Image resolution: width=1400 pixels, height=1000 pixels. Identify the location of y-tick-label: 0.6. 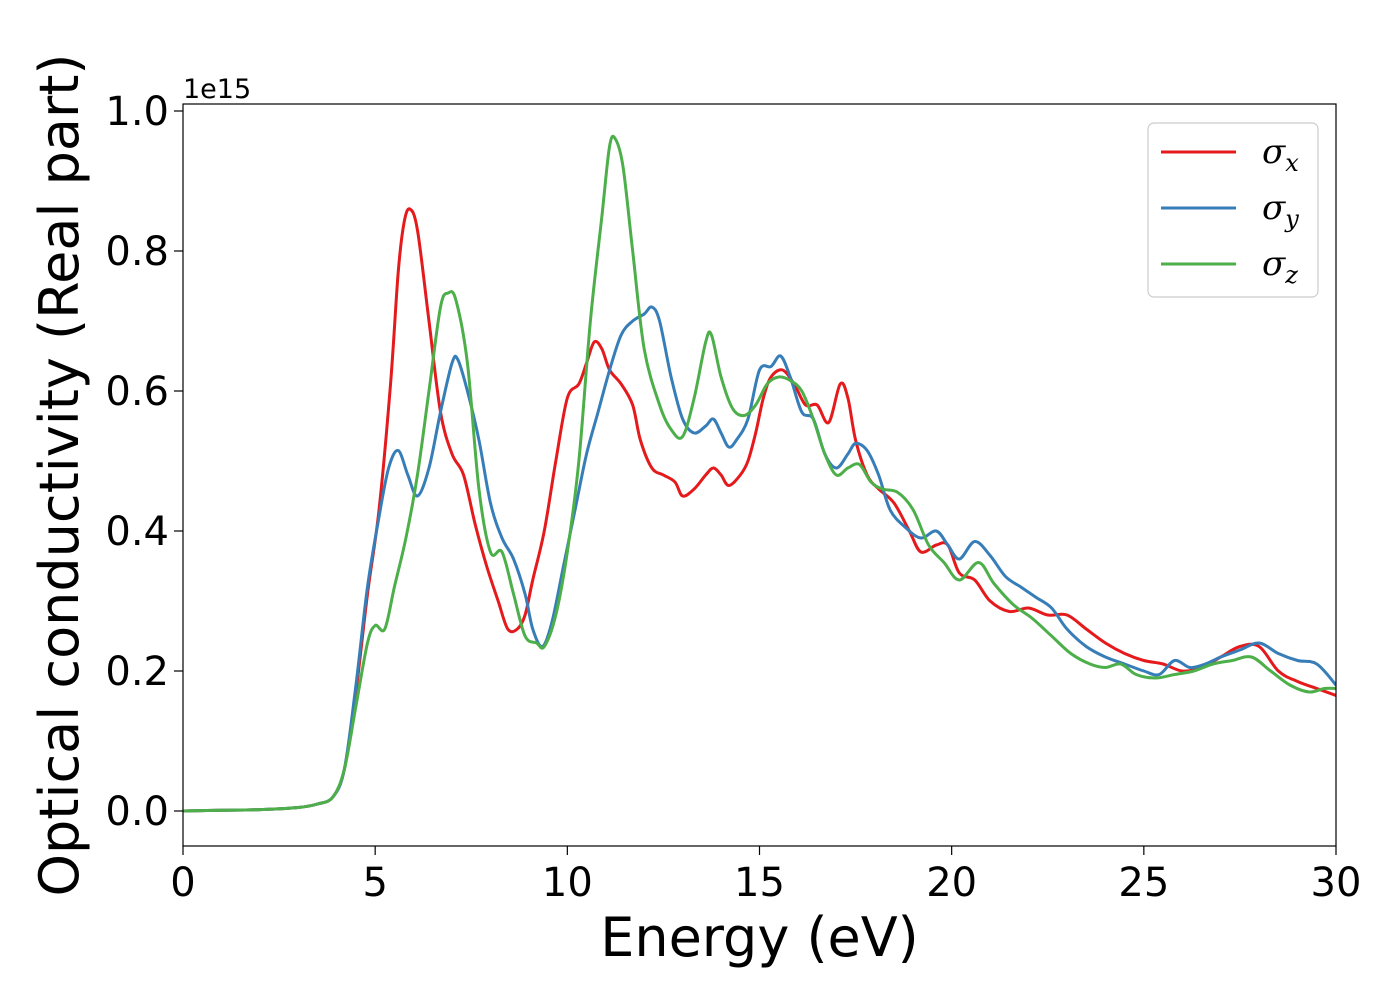
(137, 392).